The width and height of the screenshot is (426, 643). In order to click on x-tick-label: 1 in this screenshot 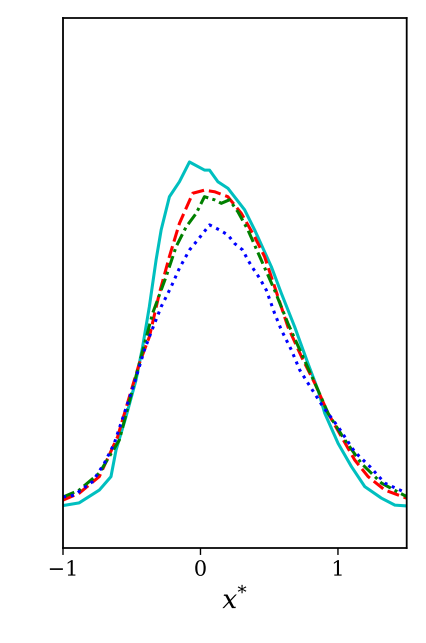, I will do `click(338, 568)`.